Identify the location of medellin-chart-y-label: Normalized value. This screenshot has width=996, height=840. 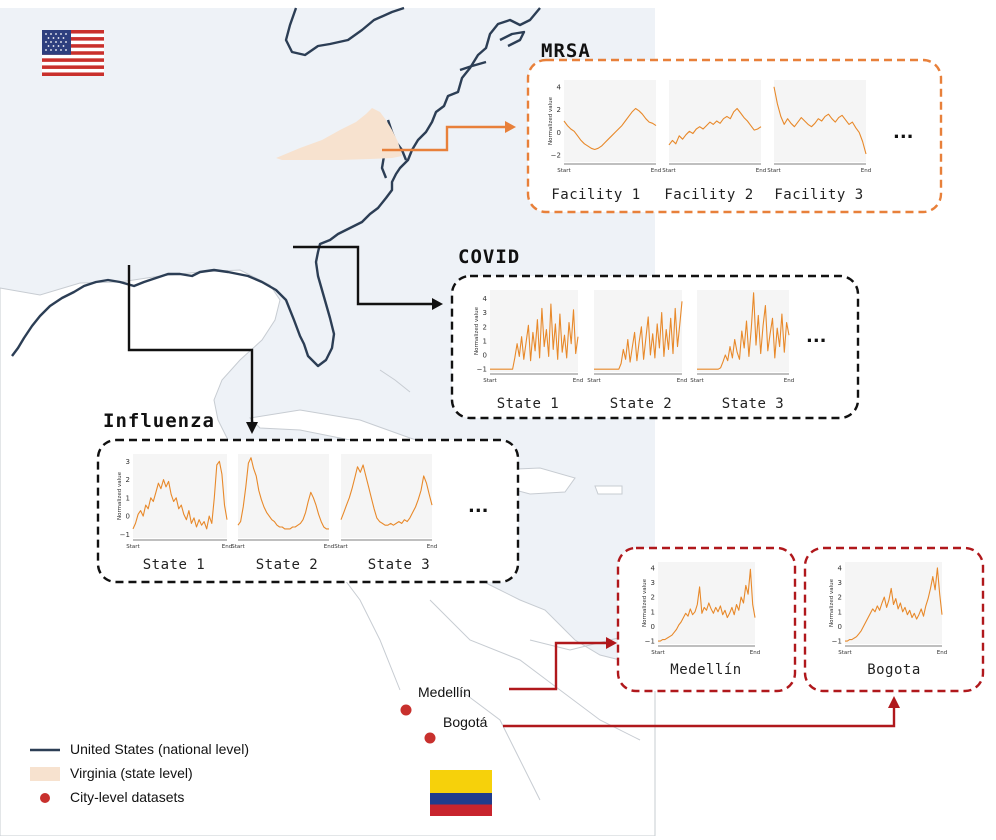
(645, 602).